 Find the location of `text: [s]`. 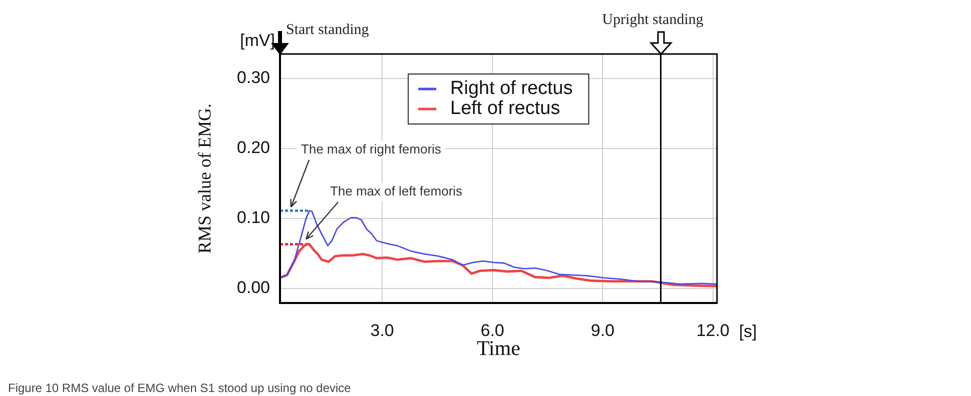

text: [s] is located at coordinates (747, 331).